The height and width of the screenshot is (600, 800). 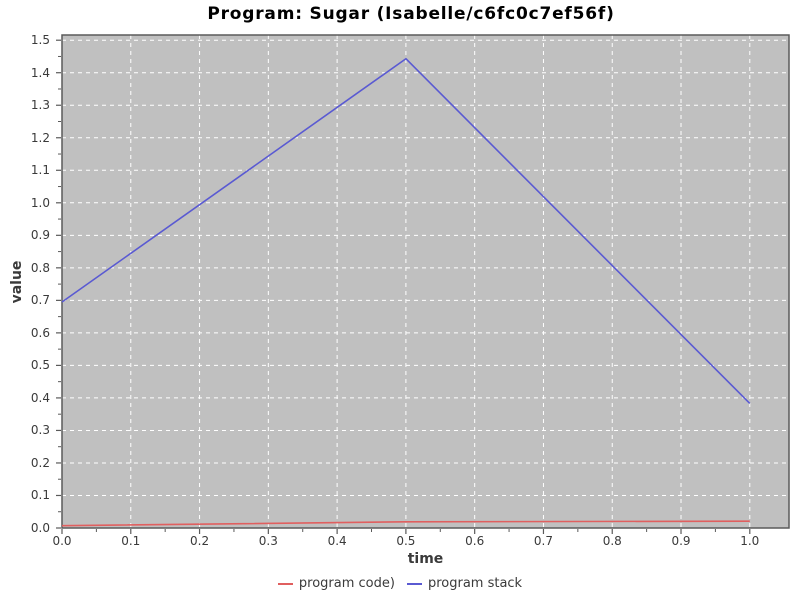 What do you see at coordinates (62, 541) in the screenshot?
I see `x-tick-label: 0.0` at bounding box center [62, 541].